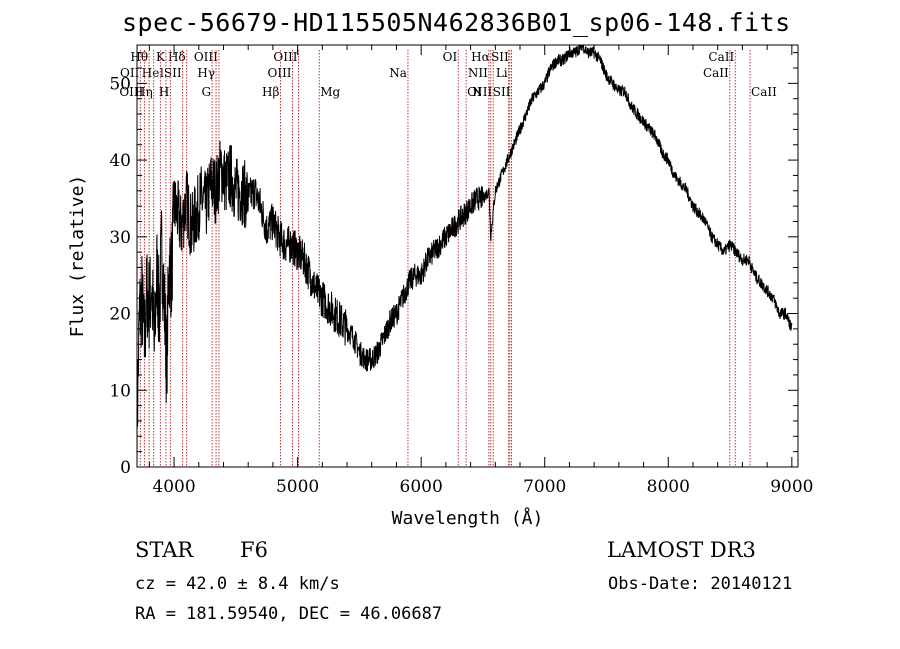  I want to click on spectral-line-label: Na, so click(398, 73).